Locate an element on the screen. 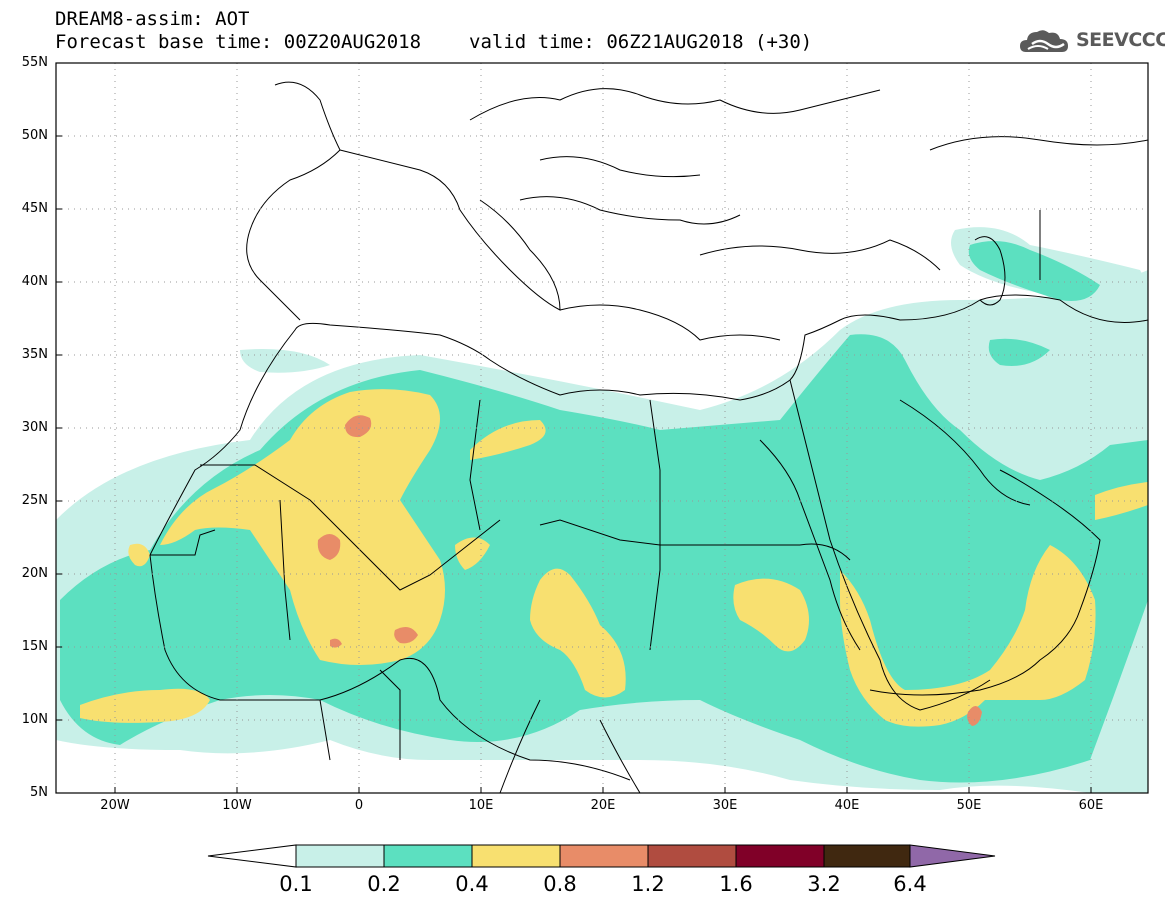 This screenshot has height=905, width=1165. lon-label-20e: 20E is located at coordinates (603, 805).